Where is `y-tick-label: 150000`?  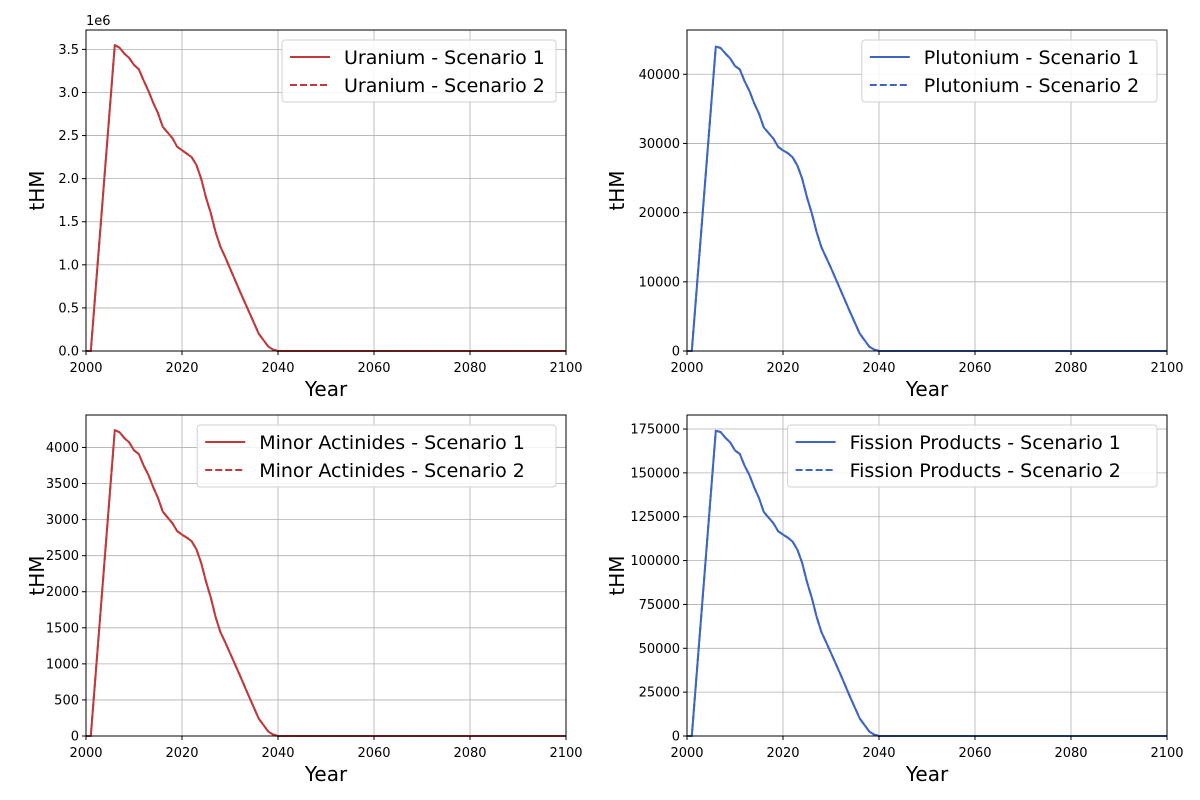 y-tick-label: 150000 is located at coordinates (655, 473).